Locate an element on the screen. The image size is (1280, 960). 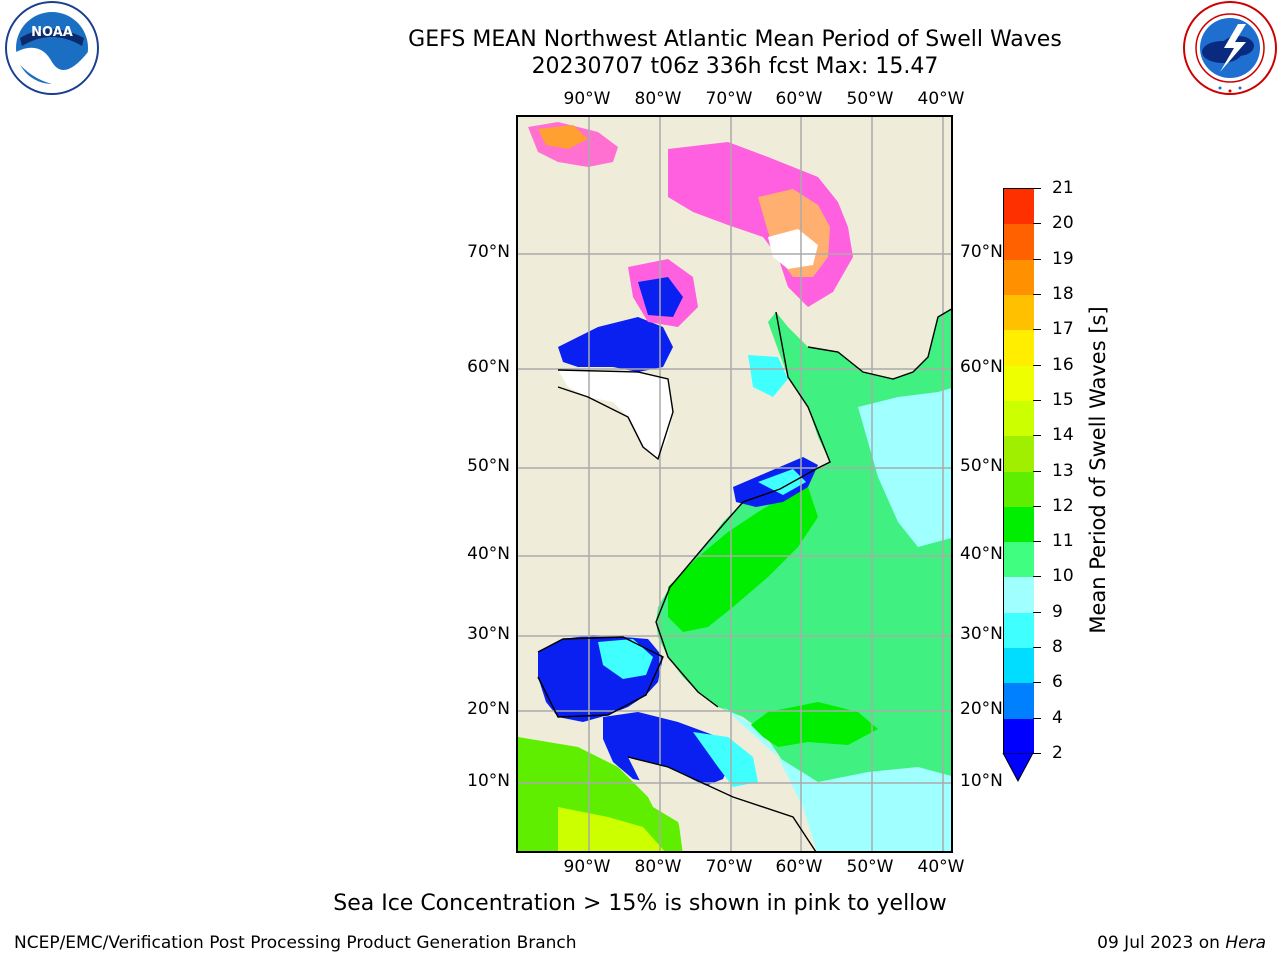
footer-date-text: 09 Jul 2023 on is located at coordinates (1161, 943).